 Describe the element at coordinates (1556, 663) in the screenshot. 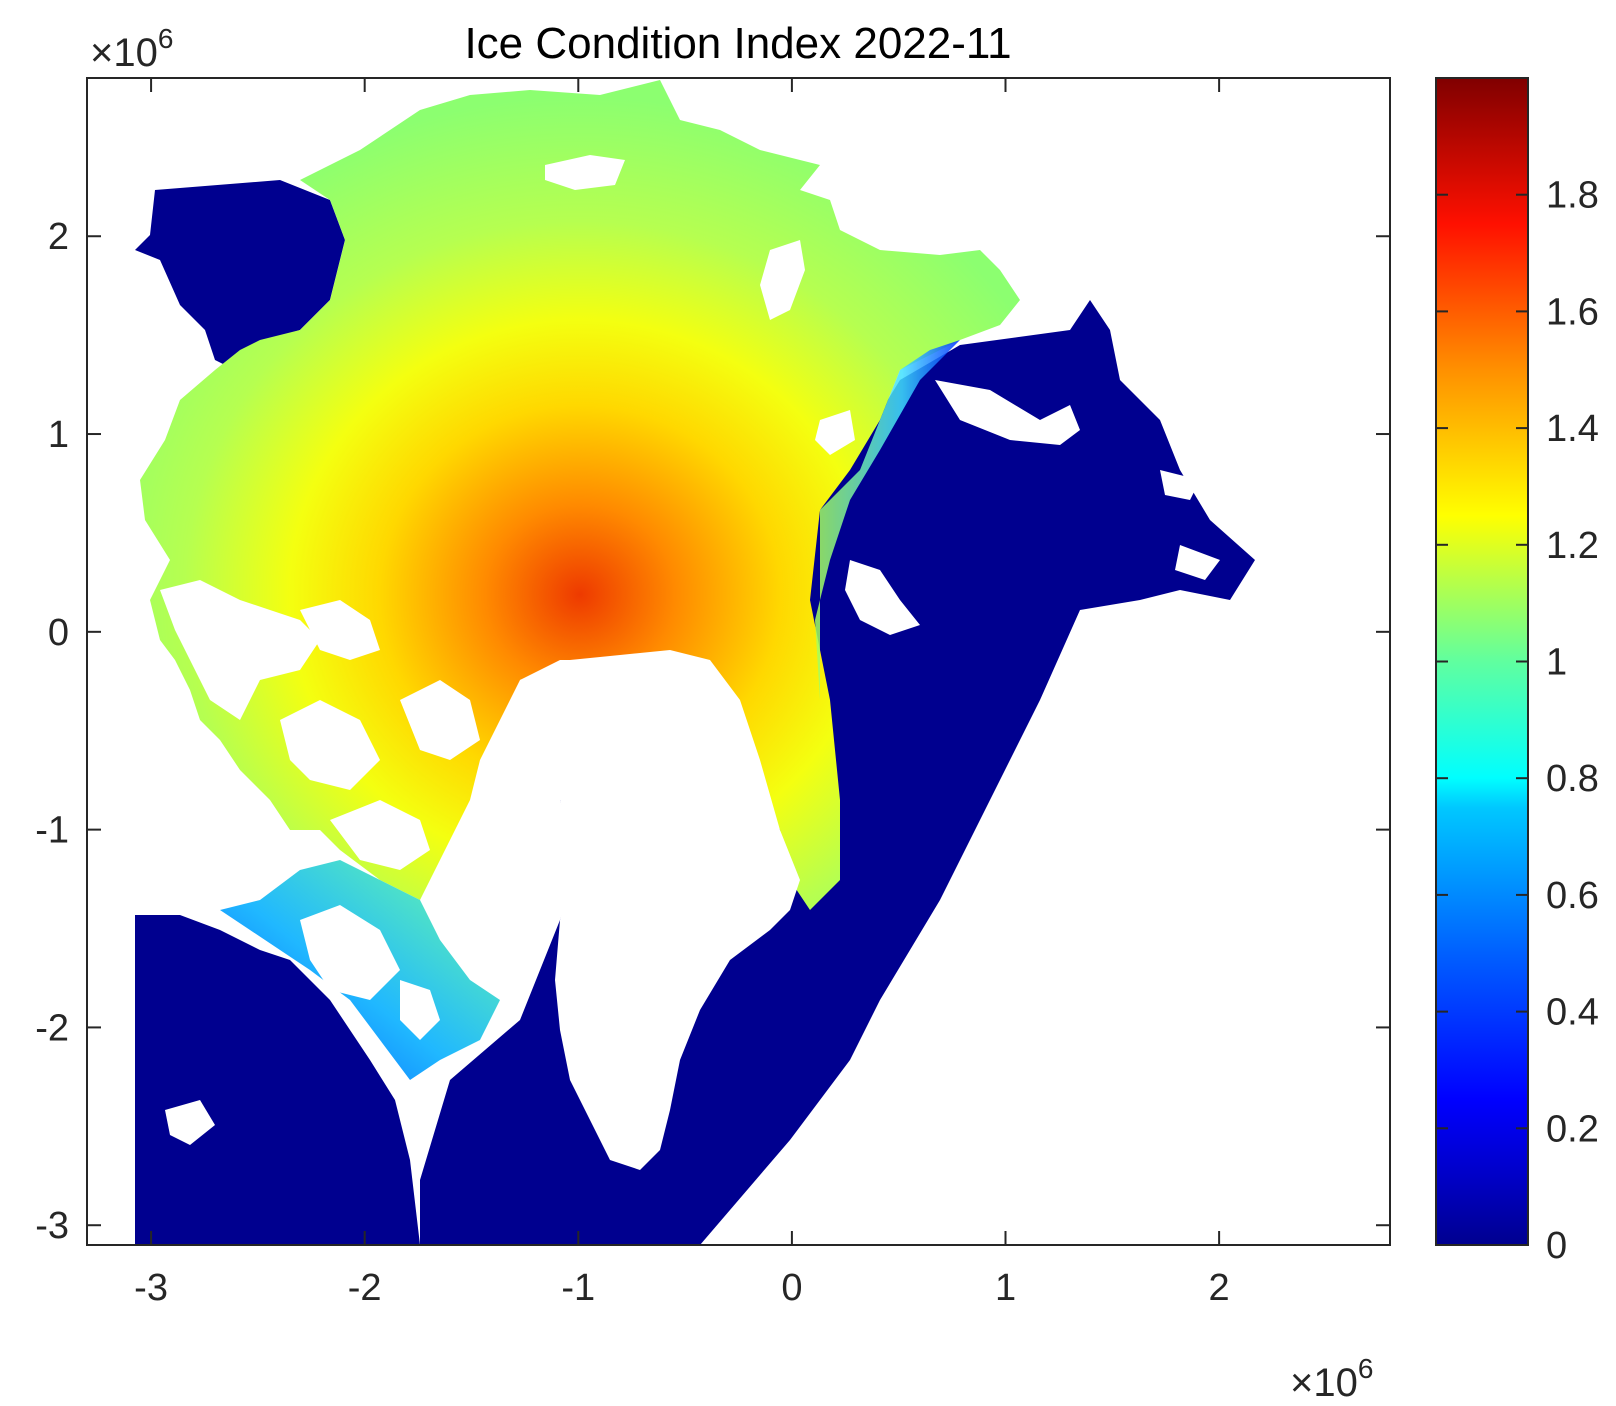

I see `colorbar-tick-label: 1` at that location.